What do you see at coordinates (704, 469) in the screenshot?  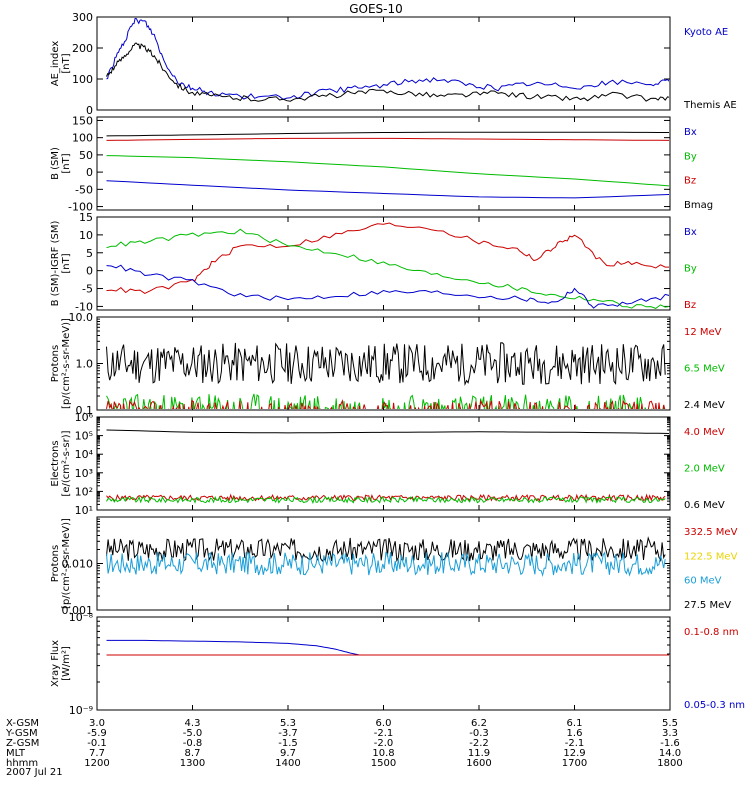 I see `legend-entry: 2.0 MeV` at bounding box center [704, 469].